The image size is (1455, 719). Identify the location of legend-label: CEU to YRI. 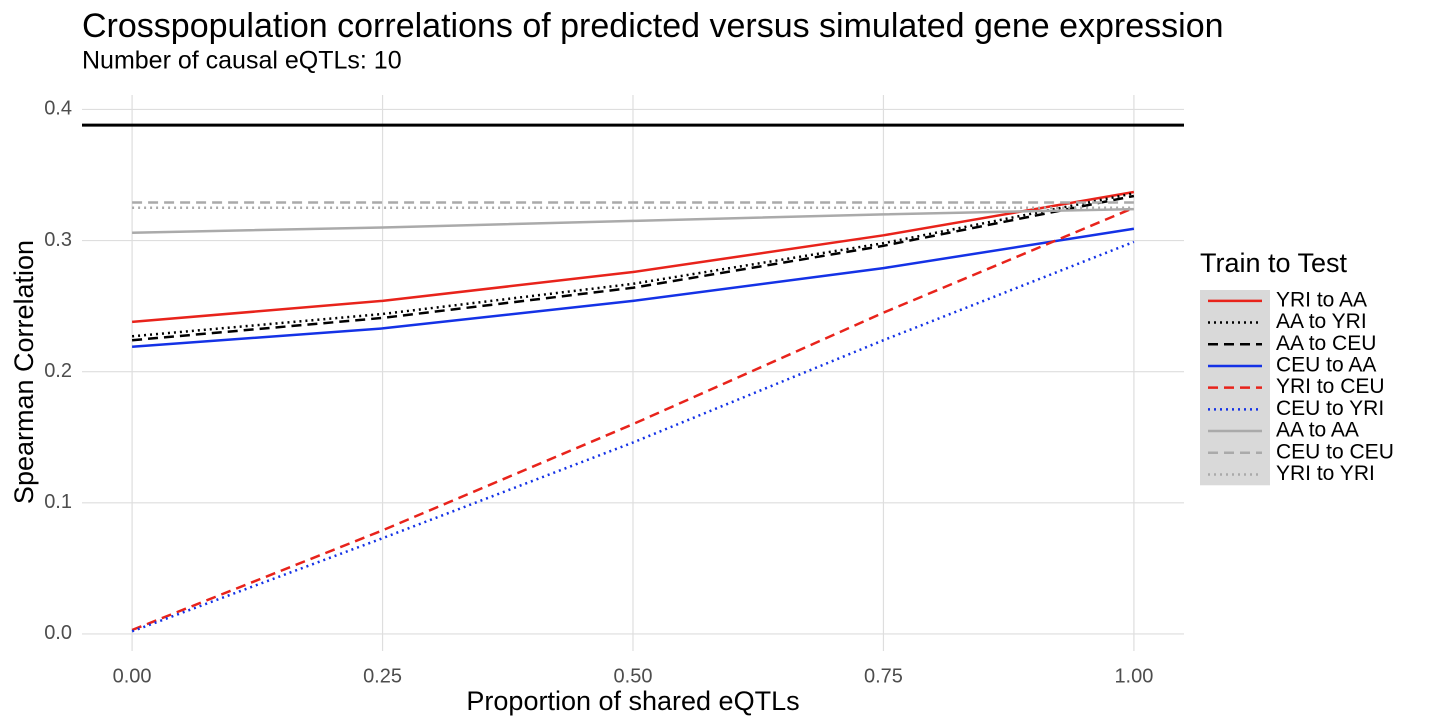
(1330, 408).